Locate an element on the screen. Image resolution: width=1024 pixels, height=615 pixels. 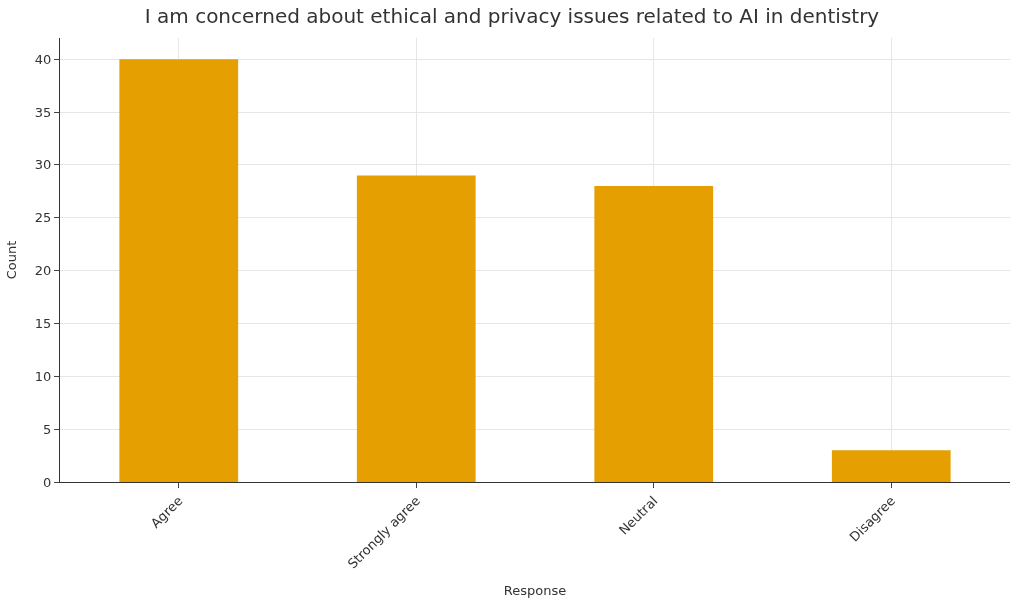
y-tick-label: 0 is located at coordinates (47, 482).